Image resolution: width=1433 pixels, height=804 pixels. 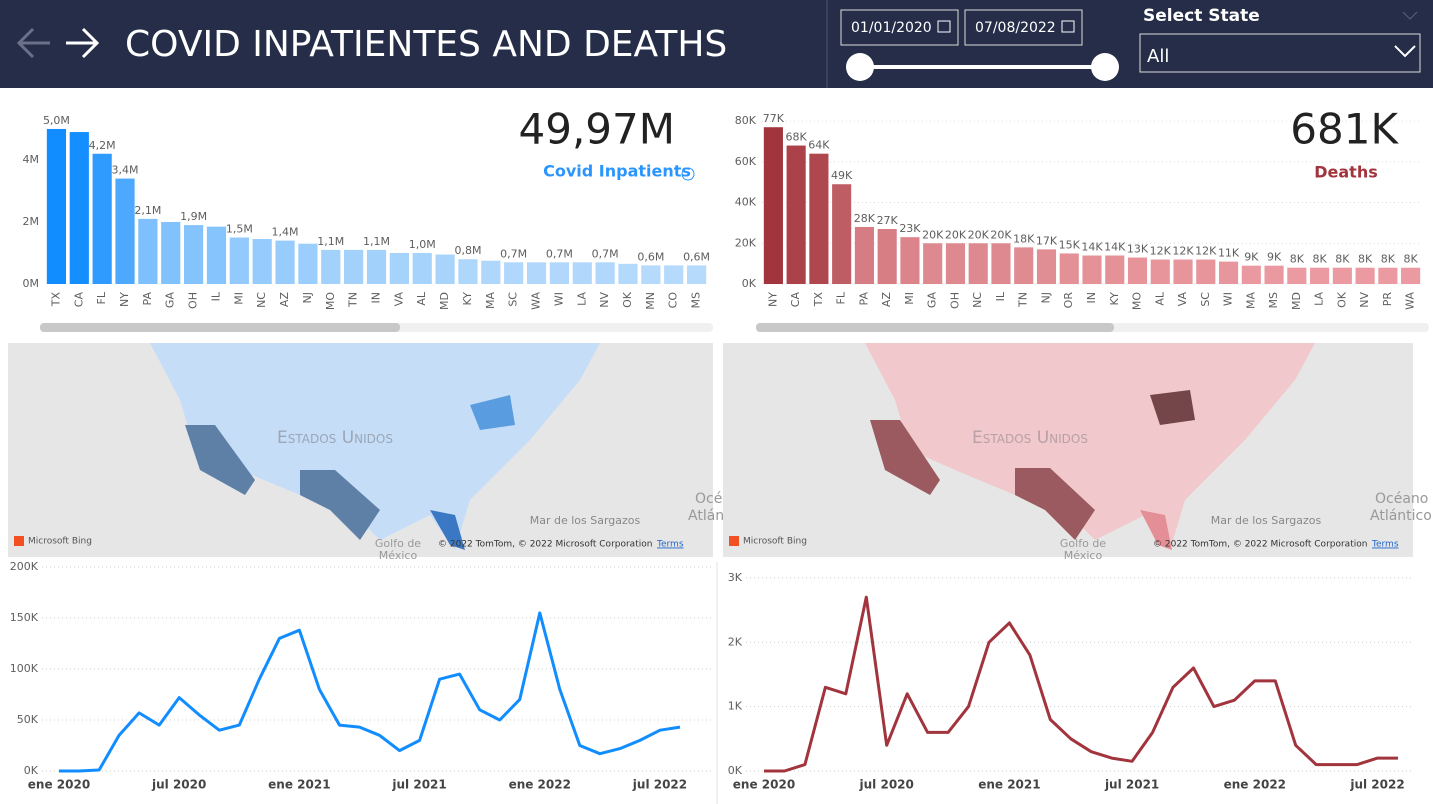 What do you see at coordinates (1083, 555) in the screenshot?
I see `map-label: México` at bounding box center [1083, 555].